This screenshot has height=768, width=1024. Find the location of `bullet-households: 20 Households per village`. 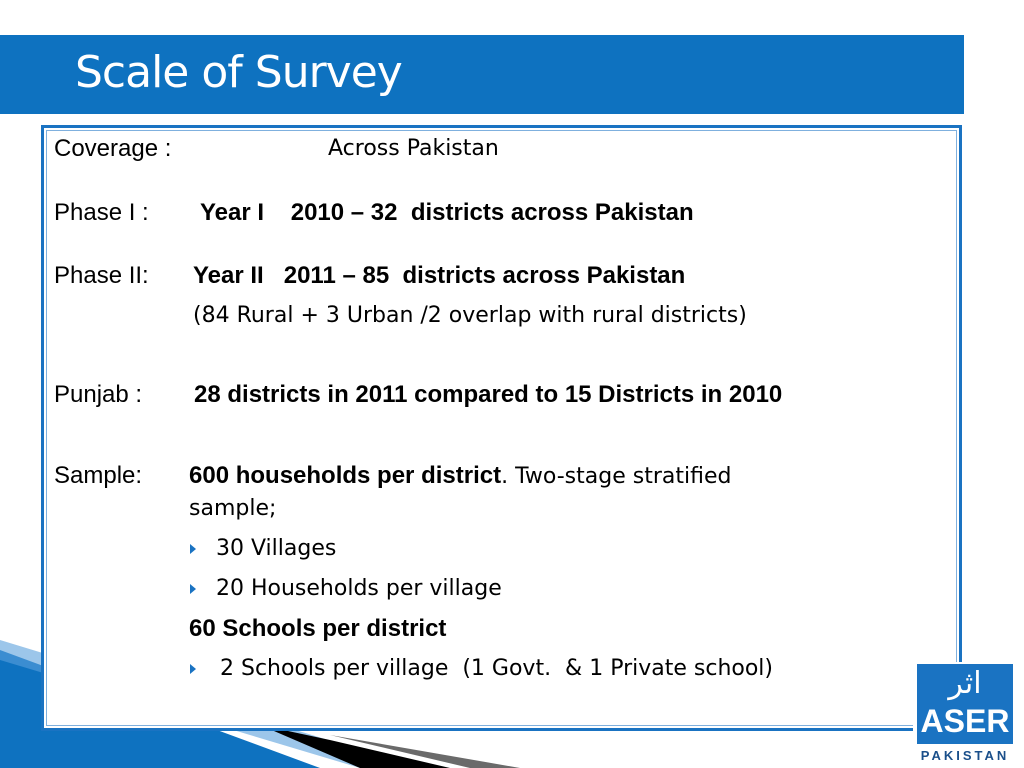

bullet-households: 20 Households per village is located at coordinates (359, 588).